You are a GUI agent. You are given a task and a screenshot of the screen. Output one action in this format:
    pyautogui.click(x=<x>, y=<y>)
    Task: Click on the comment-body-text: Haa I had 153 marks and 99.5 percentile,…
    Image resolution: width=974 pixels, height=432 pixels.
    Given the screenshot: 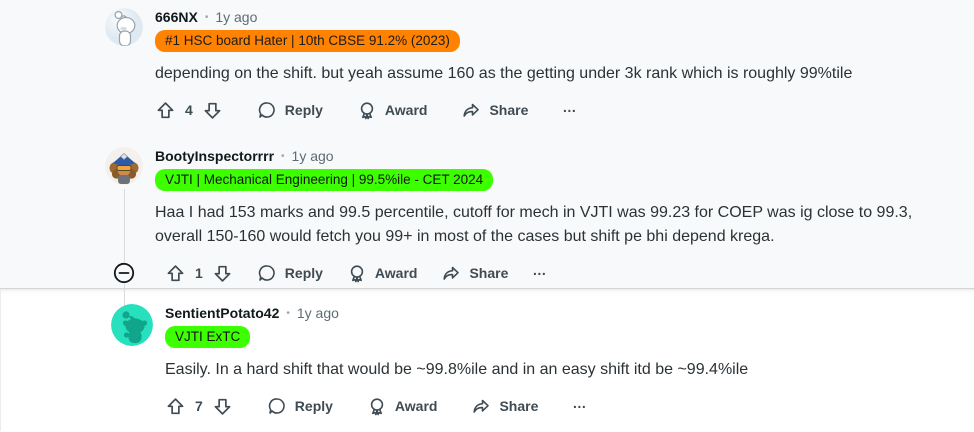 What is the action you would take?
    pyautogui.click(x=534, y=224)
    